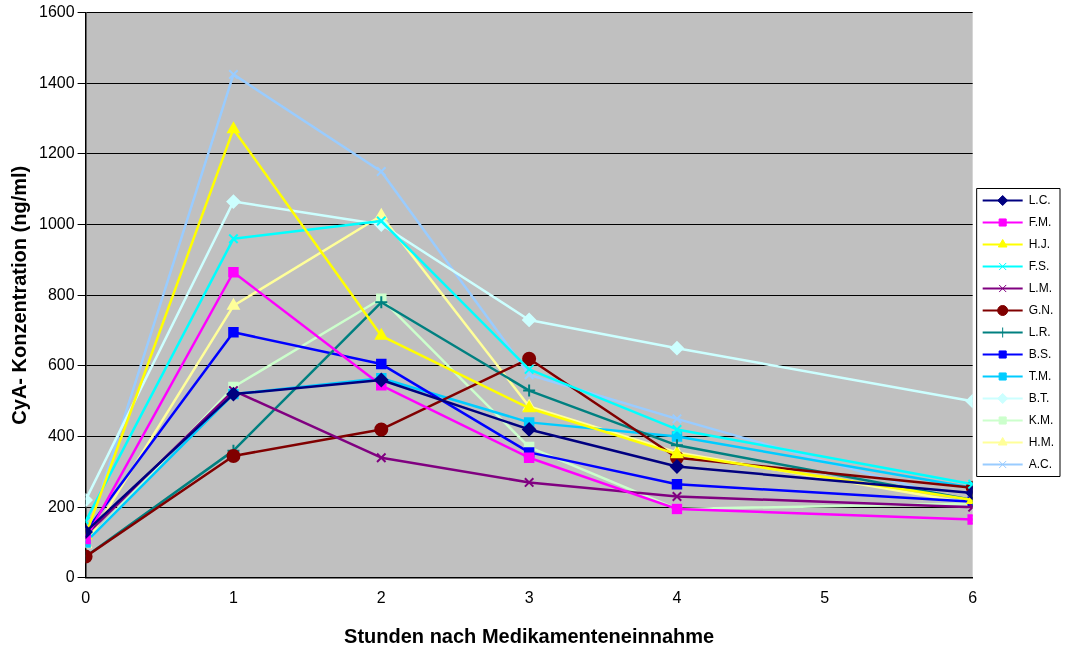  Describe the element at coordinates (1040, 221) in the screenshot. I see `legend-label: F.M.` at that location.